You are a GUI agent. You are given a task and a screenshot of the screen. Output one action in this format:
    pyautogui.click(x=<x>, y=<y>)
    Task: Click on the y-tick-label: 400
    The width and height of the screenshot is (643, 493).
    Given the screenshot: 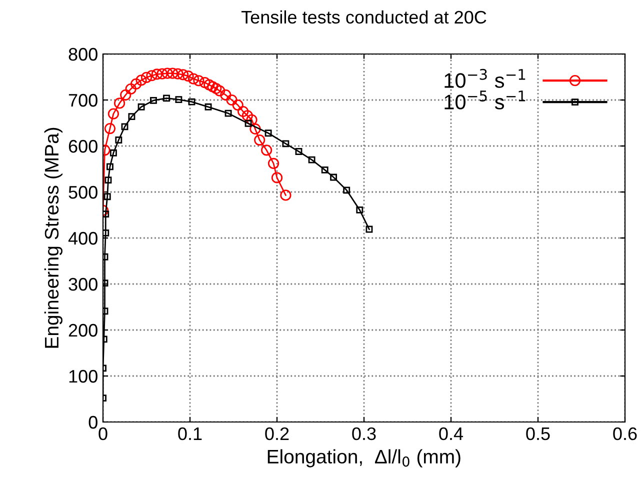 What is the action you would take?
    pyautogui.click(x=83, y=238)
    